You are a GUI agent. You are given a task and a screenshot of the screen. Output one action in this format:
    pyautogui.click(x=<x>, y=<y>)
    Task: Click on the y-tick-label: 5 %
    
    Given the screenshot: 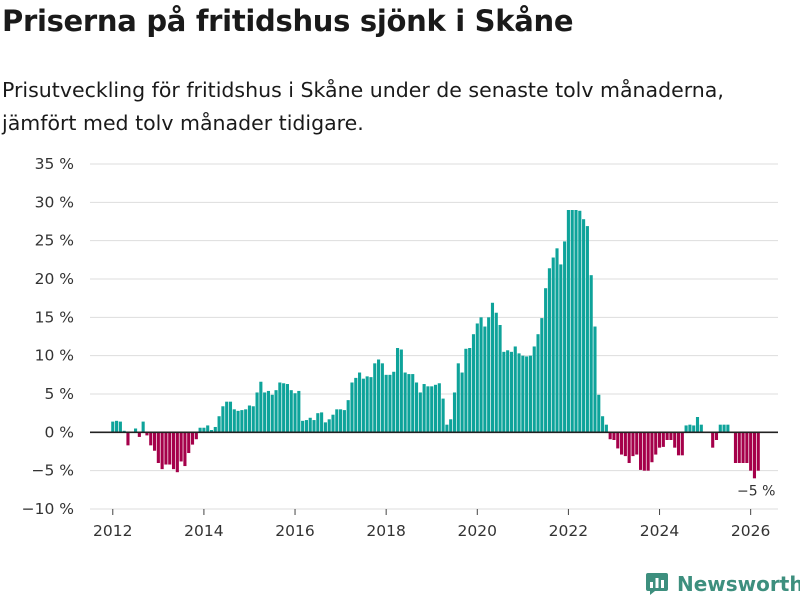 What is the action you would take?
    pyautogui.click(x=59, y=394)
    